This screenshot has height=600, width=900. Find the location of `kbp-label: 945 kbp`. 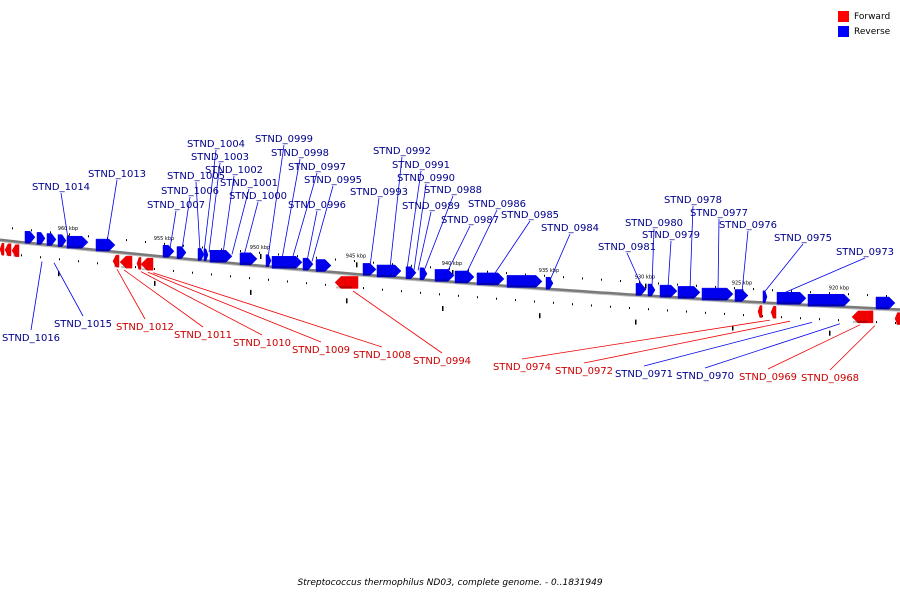

kbp-label: 945 kbp is located at coordinates (356, 256).